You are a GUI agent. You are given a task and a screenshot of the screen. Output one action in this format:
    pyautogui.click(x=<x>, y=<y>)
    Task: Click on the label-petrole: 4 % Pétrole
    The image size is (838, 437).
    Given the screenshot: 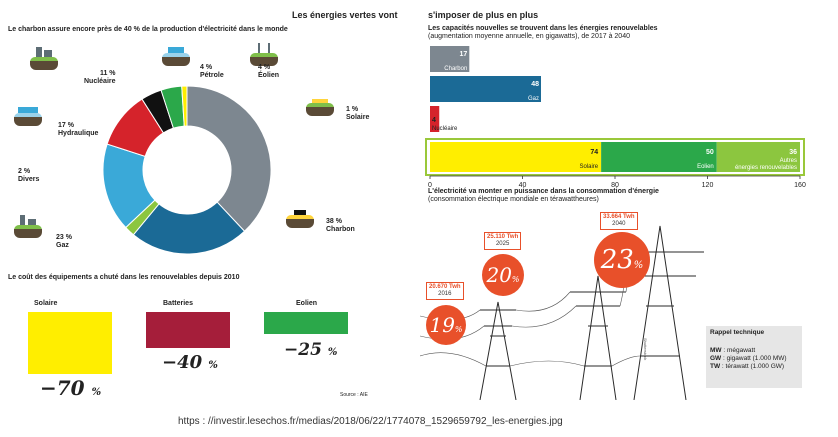 What is the action you would take?
    pyautogui.click(x=212, y=71)
    